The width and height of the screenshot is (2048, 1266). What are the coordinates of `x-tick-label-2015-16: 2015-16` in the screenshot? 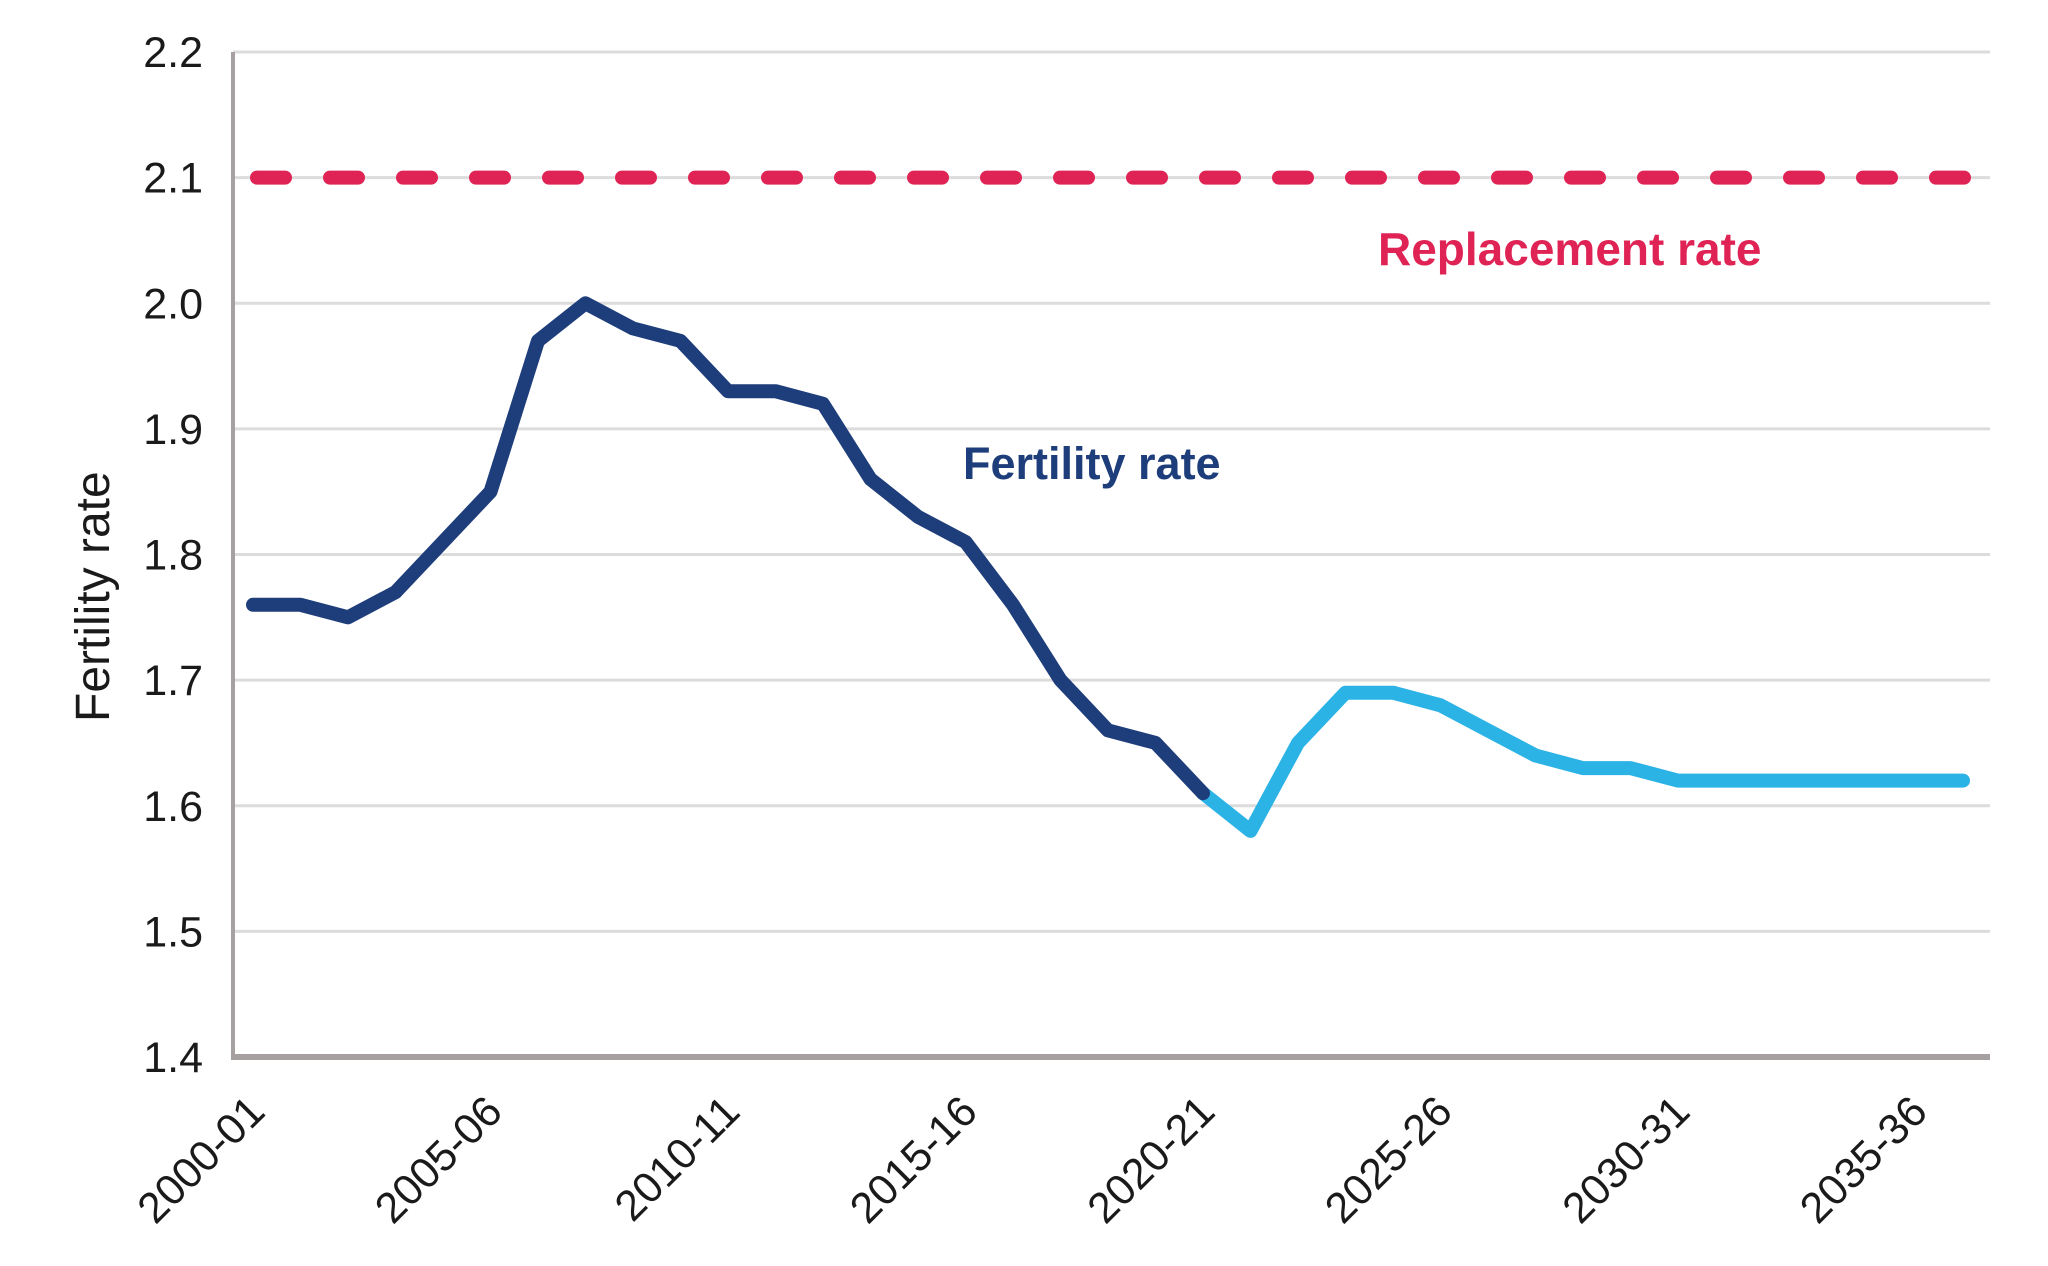 It's located at (914, 1160).